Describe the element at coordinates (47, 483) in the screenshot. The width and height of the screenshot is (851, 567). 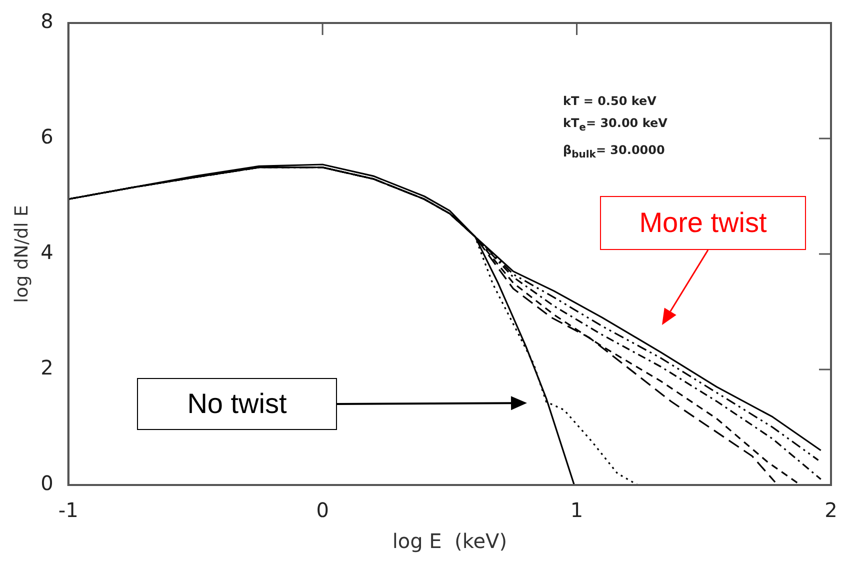
I see `y-tick-label: 0` at that location.